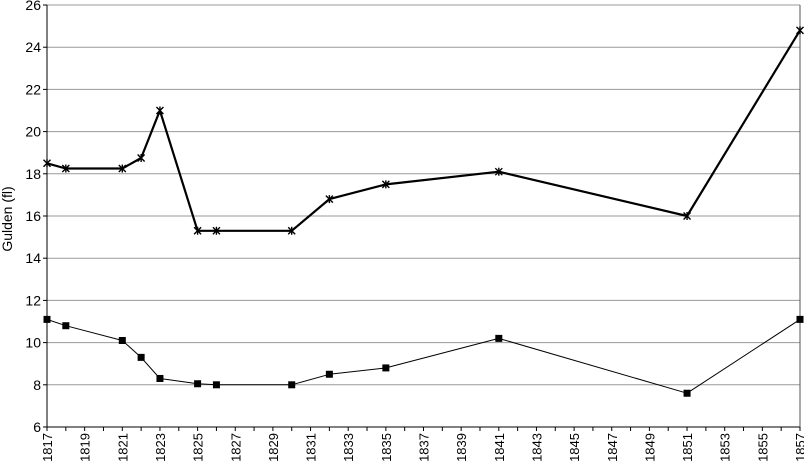 Image resolution: width=804 pixels, height=467 pixels. I want to click on y-tick-label: 12, so click(33, 300).